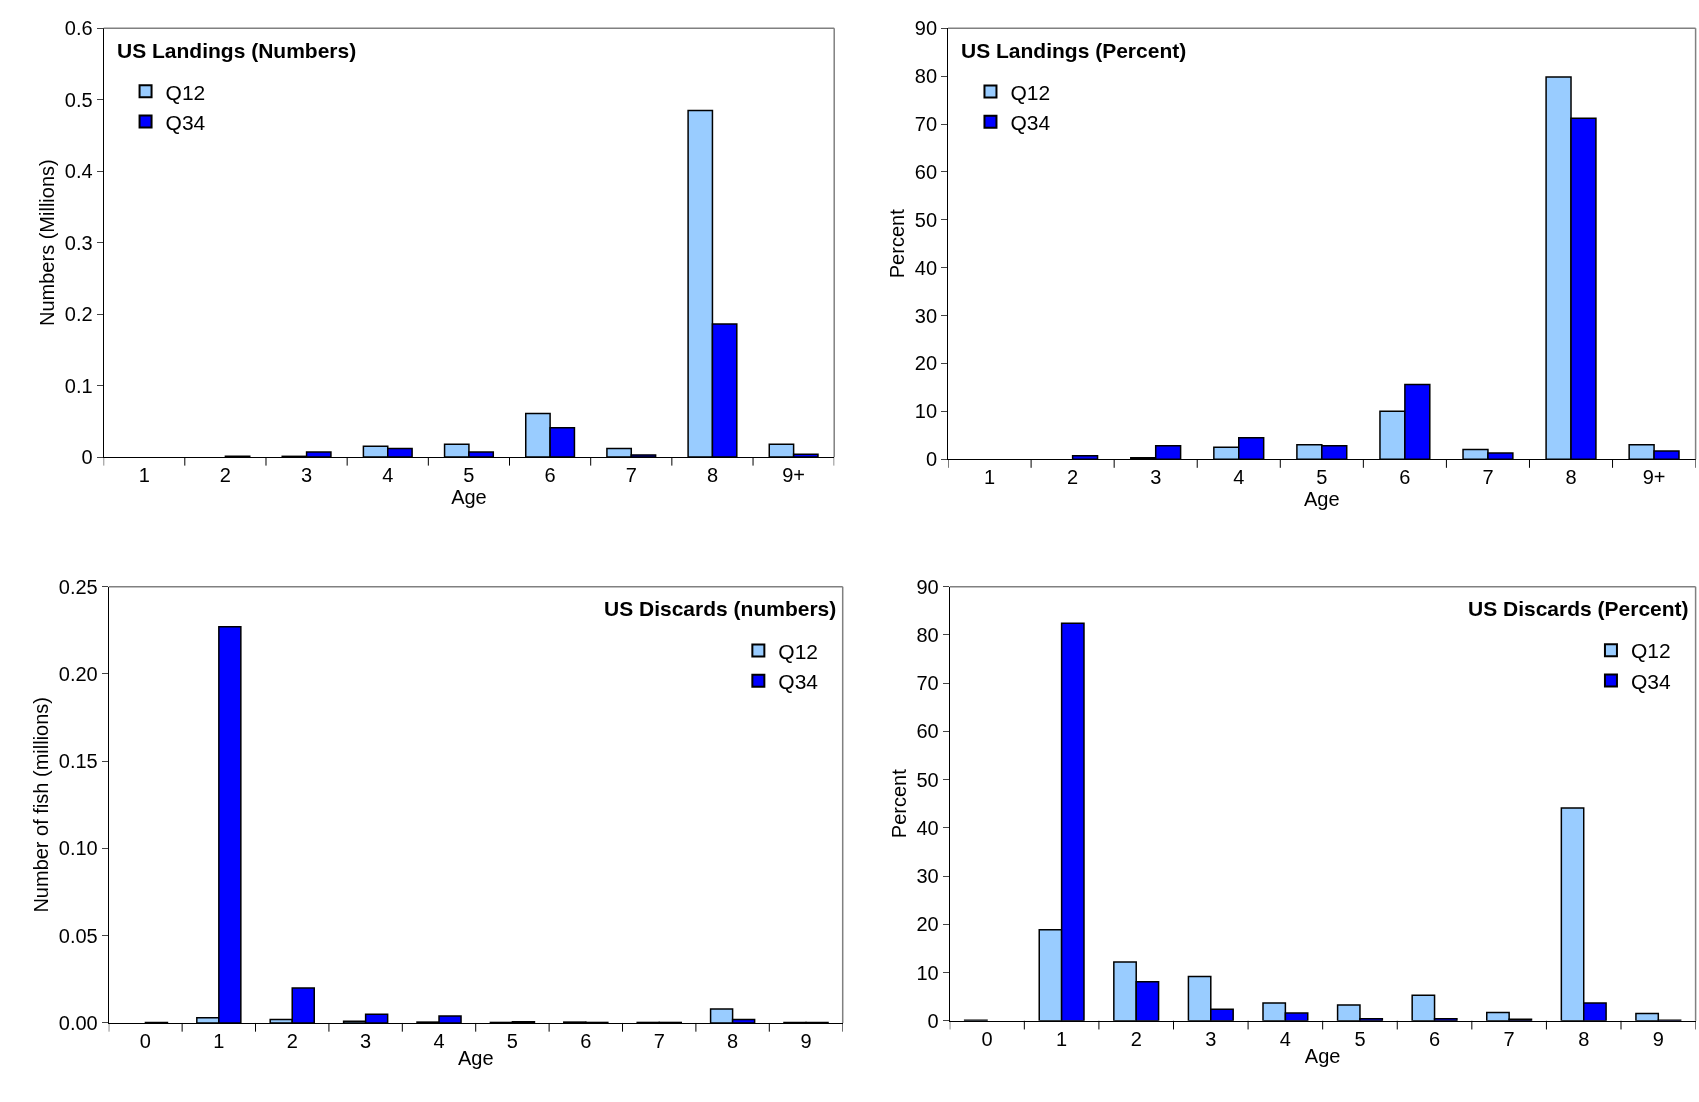 The height and width of the screenshot is (1102, 1699). Describe the element at coordinates (237, 50) in the screenshot. I see `text: US Landings (Numbers)` at that location.